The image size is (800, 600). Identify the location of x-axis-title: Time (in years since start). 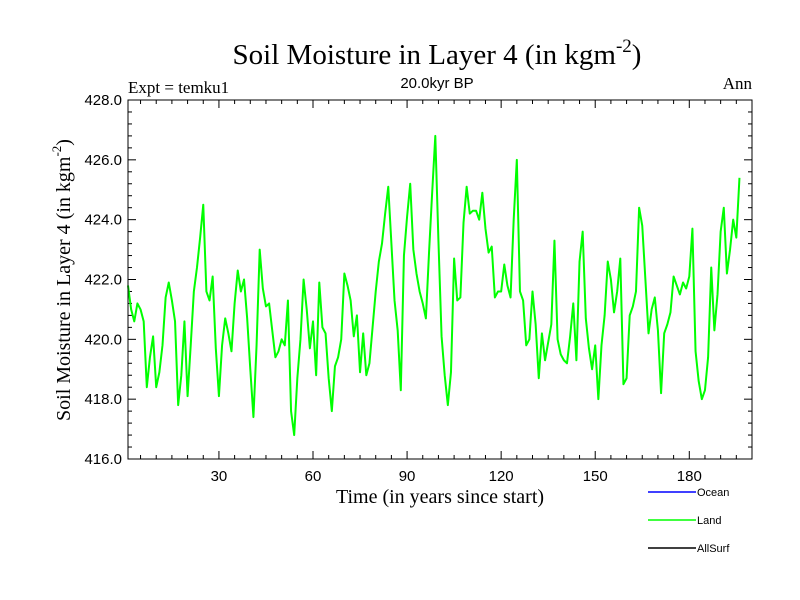
(440, 497).